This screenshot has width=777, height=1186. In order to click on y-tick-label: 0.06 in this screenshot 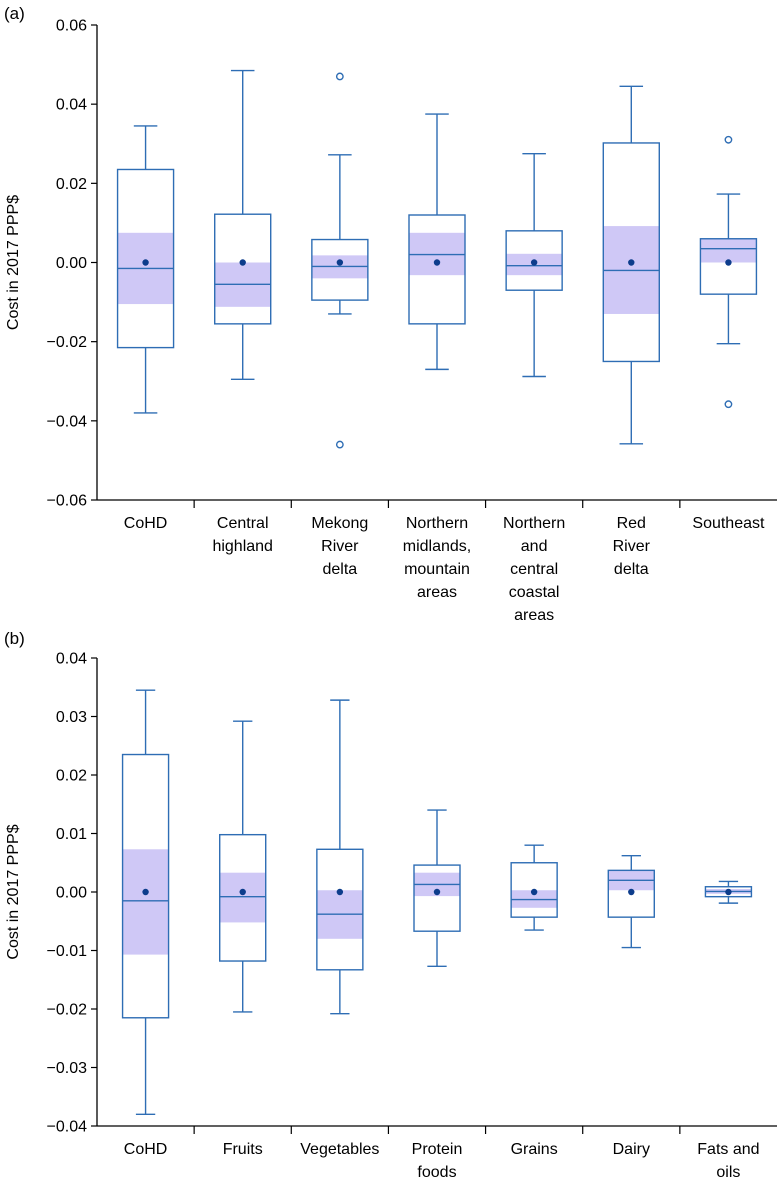, I will do `click(71, 26)`.